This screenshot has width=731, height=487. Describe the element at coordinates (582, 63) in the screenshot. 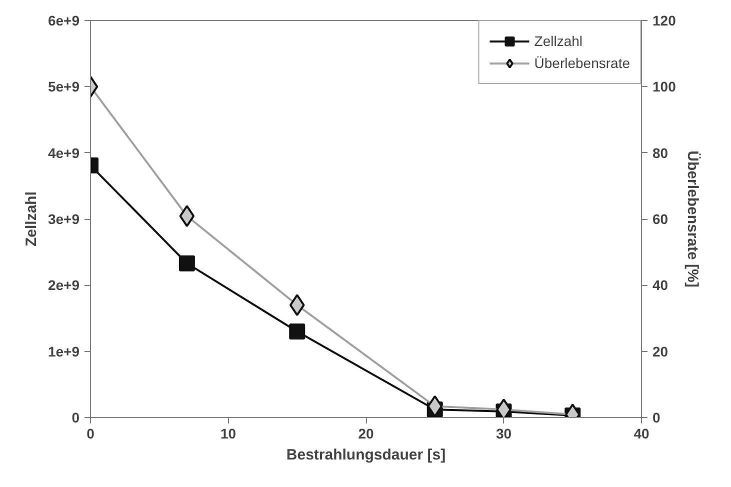

I see `legend-label: Überlebensrate` at that location.